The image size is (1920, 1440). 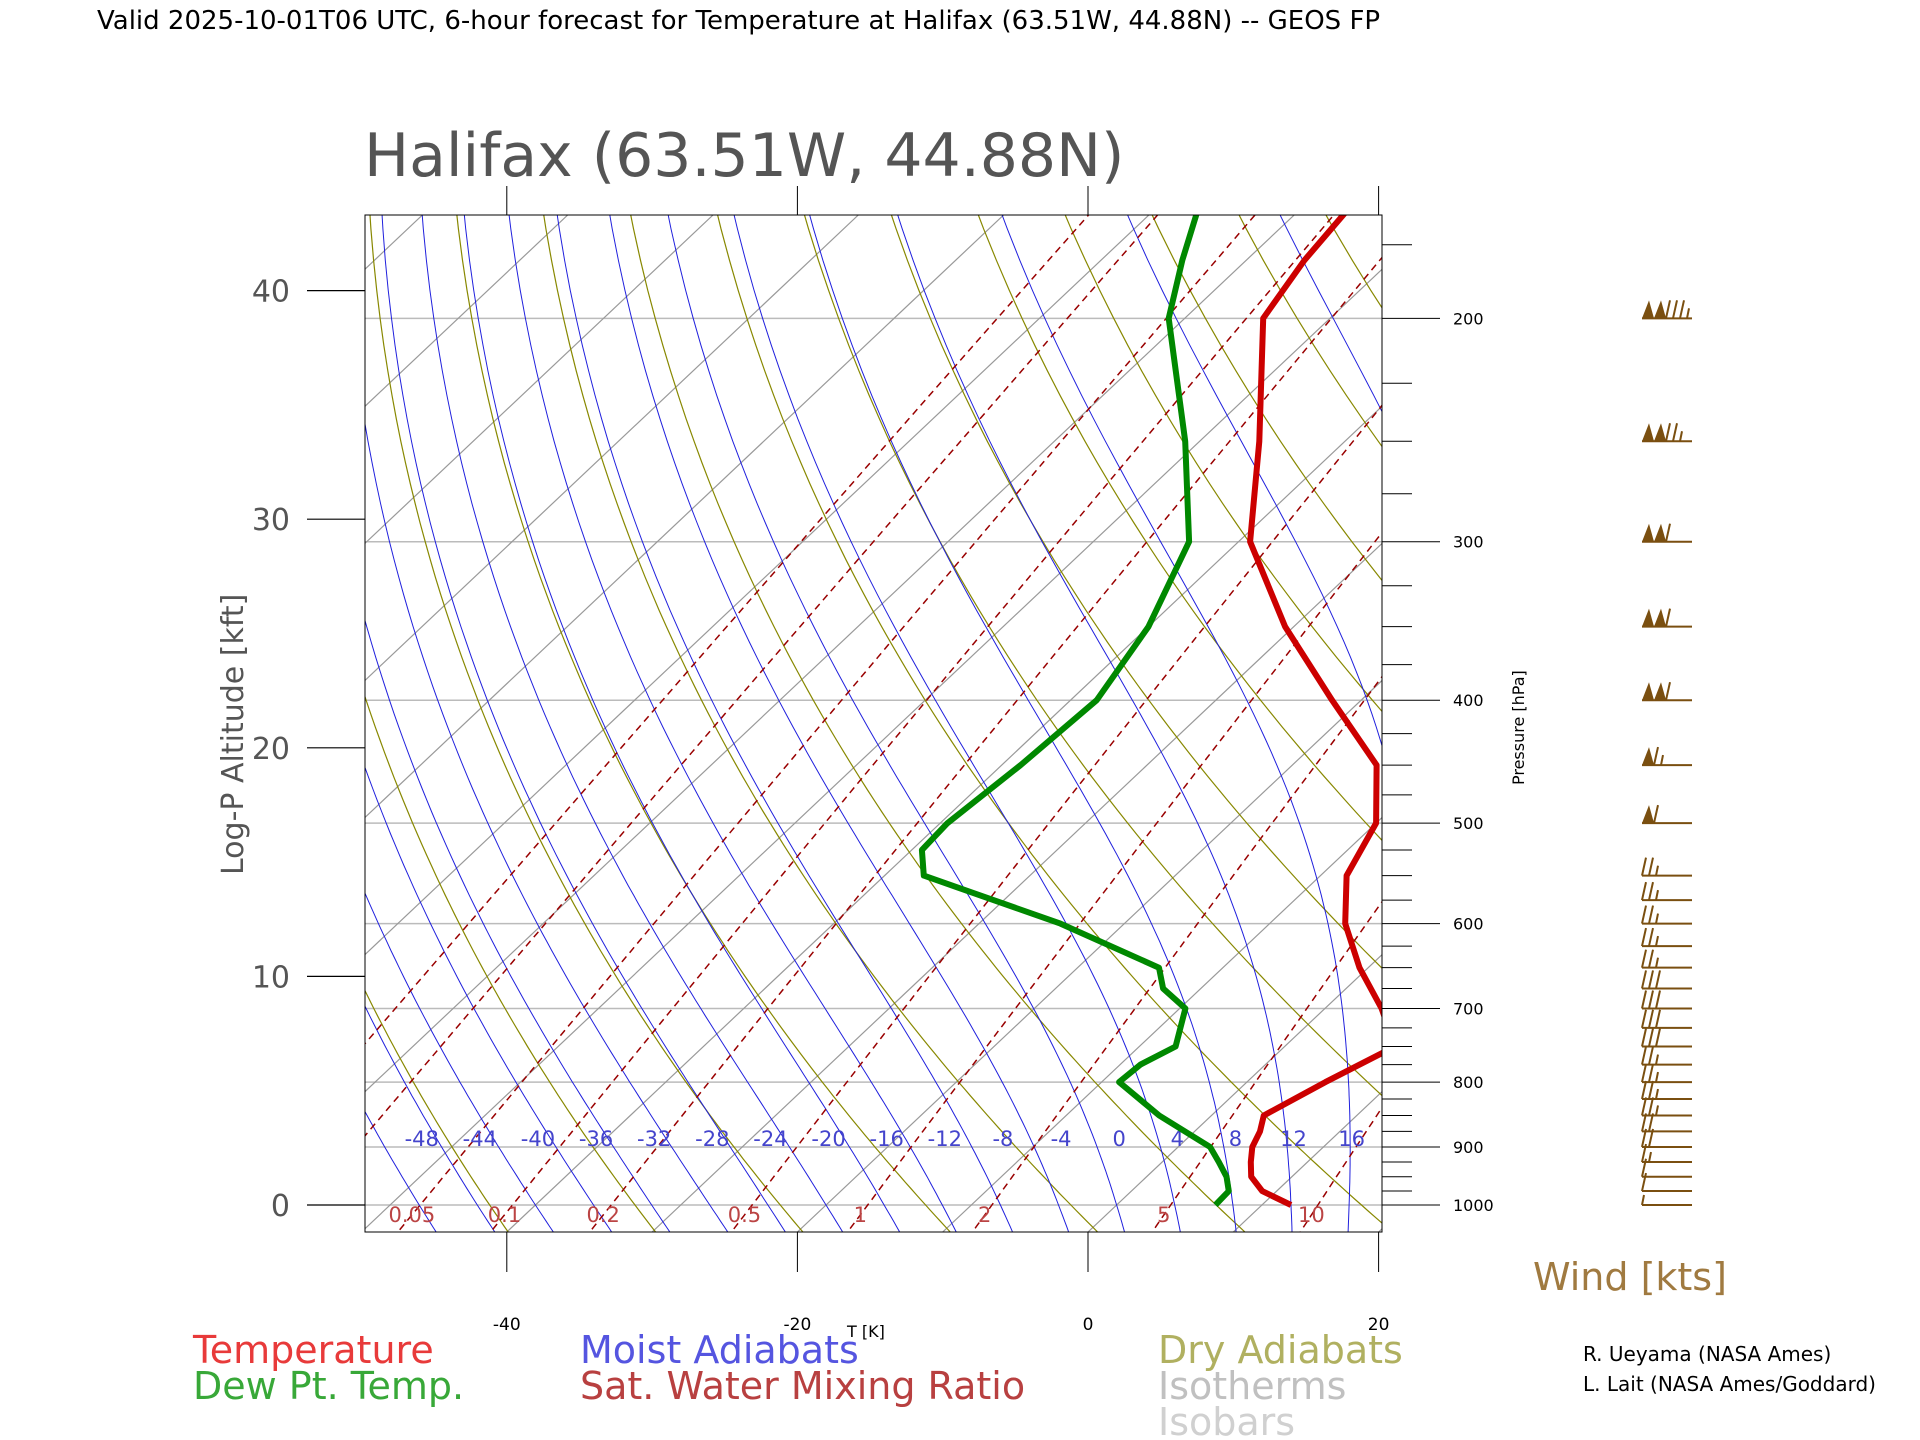 I want to click on dewpoint-profile-line, so click(x=1075, y=711).